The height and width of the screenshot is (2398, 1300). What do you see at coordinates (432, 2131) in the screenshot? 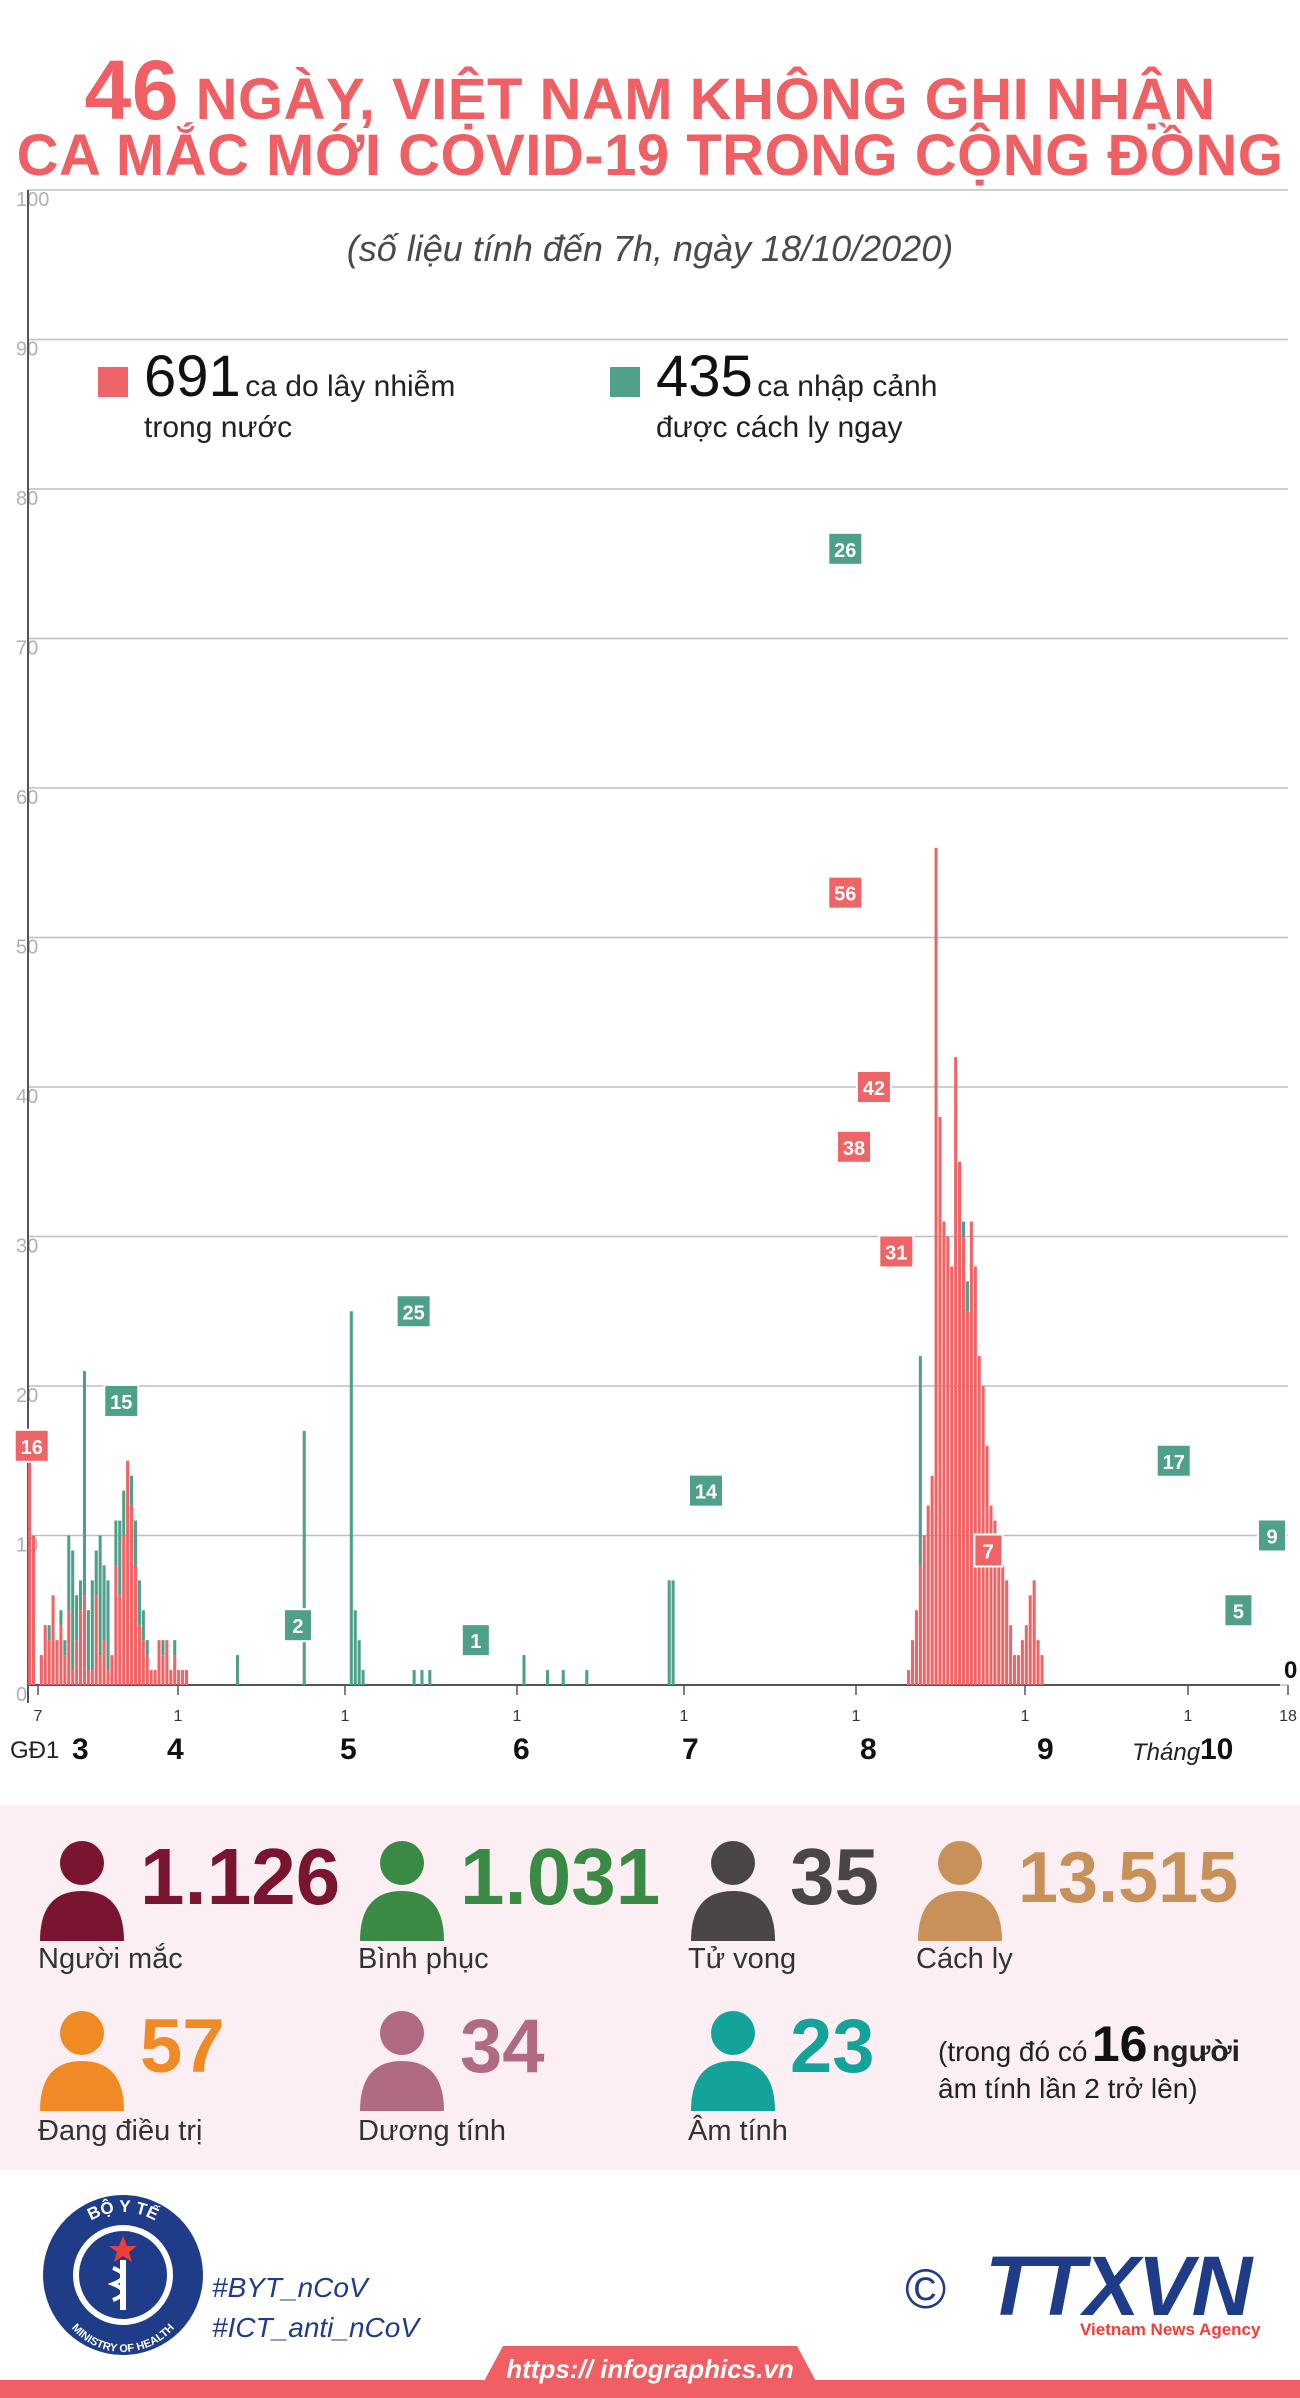
I see `stat-positive-label: Dương tính` at bounding box center [432, 2131].